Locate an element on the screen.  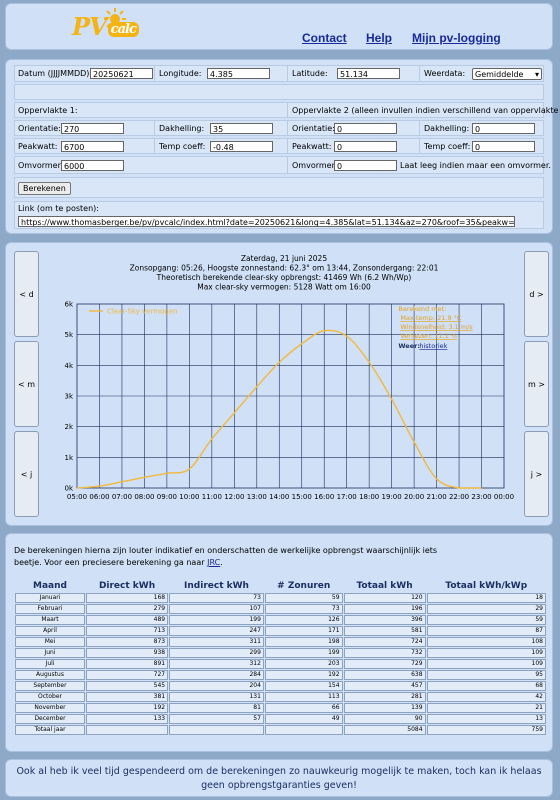
value-cell: 171 is located at coordinates (303, 631).